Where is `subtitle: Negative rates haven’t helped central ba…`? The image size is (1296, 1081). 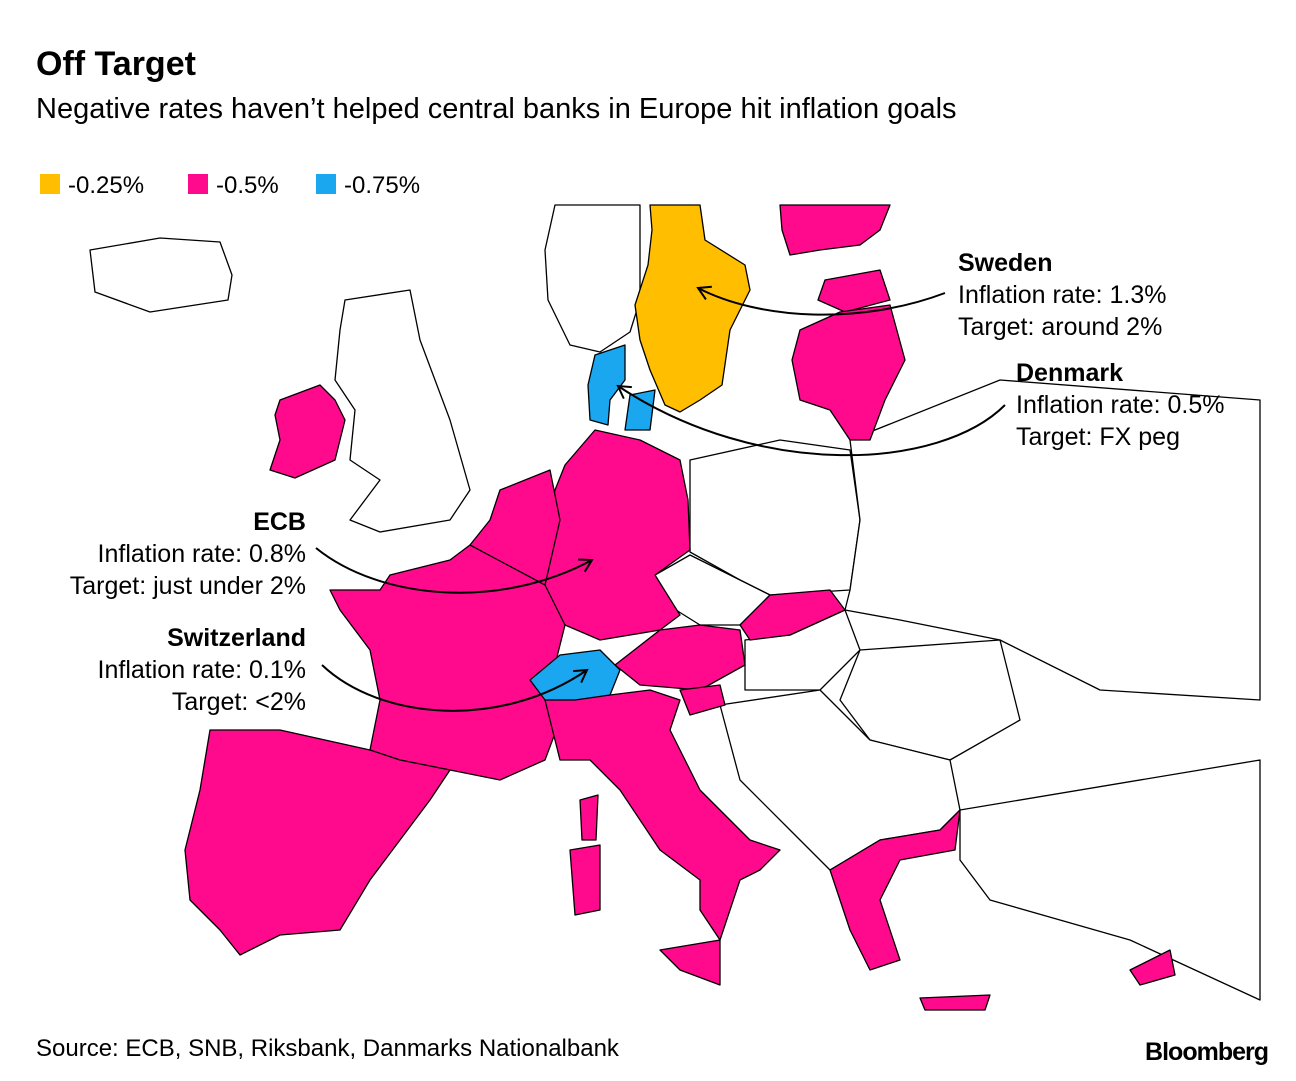 subtitle: Negative rates haven’t helped central ba… is located at coordinates (496, 109).